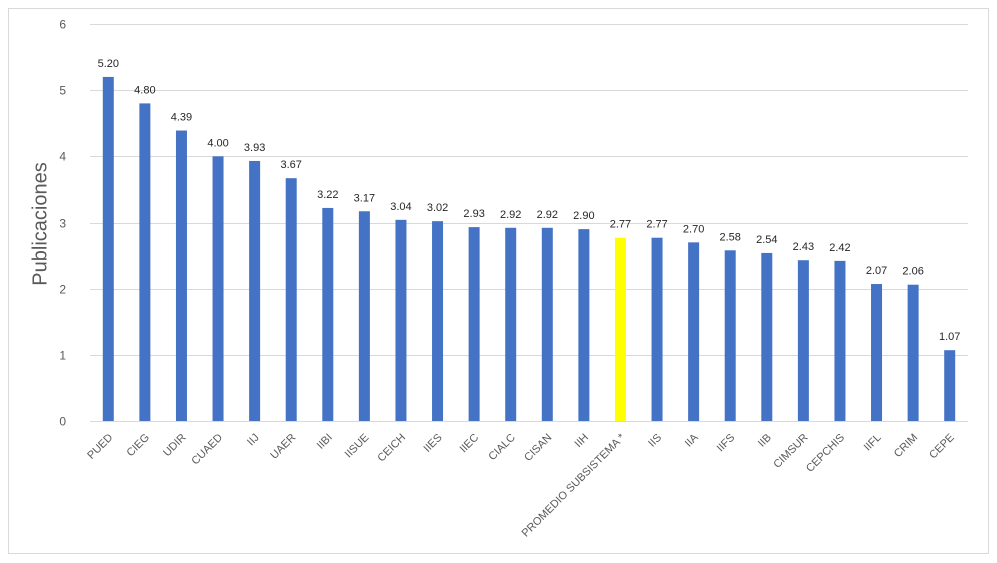  I want to click on x-category-label: UDIR, so click(175, 446).